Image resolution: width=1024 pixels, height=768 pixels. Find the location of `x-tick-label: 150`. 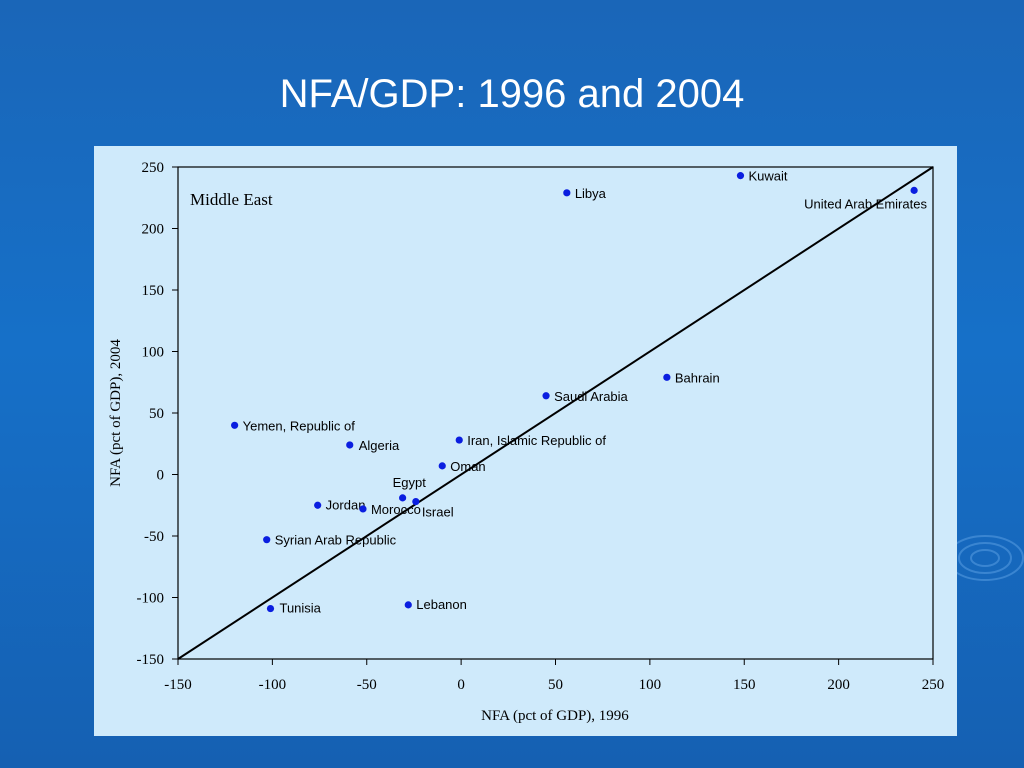

x-tick-label: 150 is located at coordinates (744, 685).